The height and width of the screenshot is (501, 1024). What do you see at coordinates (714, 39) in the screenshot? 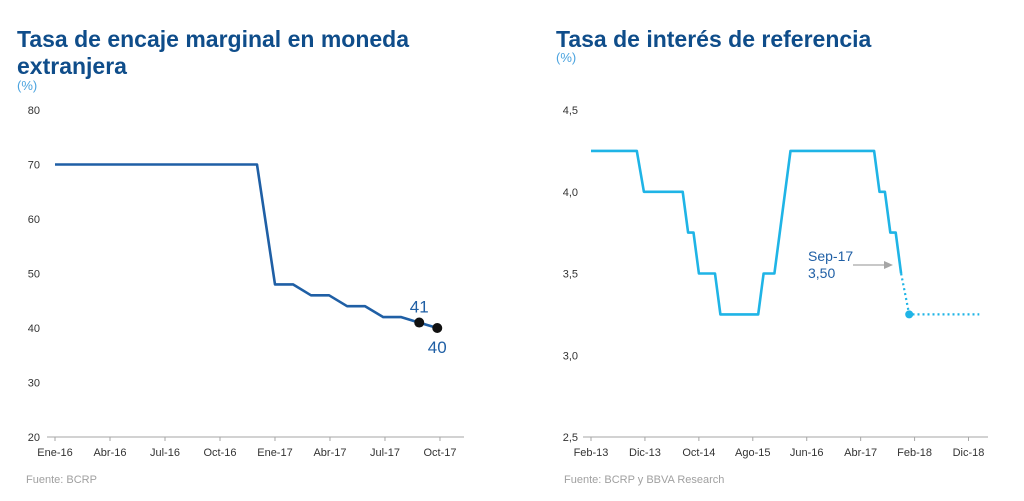
I see `right-chart-title: Tasa de interés de referencia` at bounding box center [714, 39].